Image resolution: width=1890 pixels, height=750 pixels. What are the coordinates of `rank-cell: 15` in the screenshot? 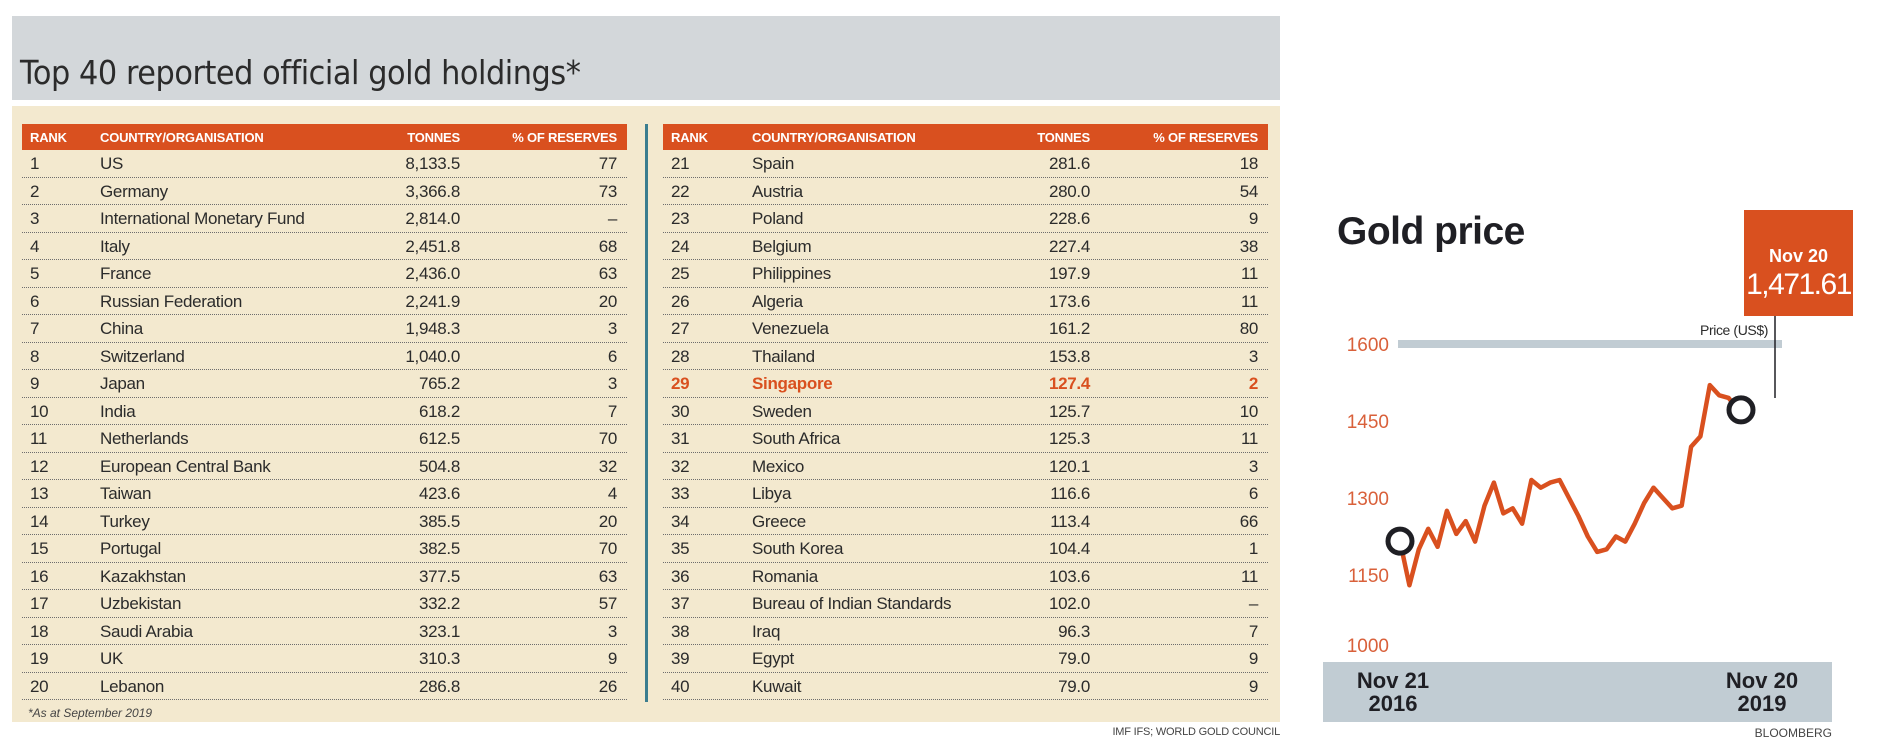 It's located at (39, 548).